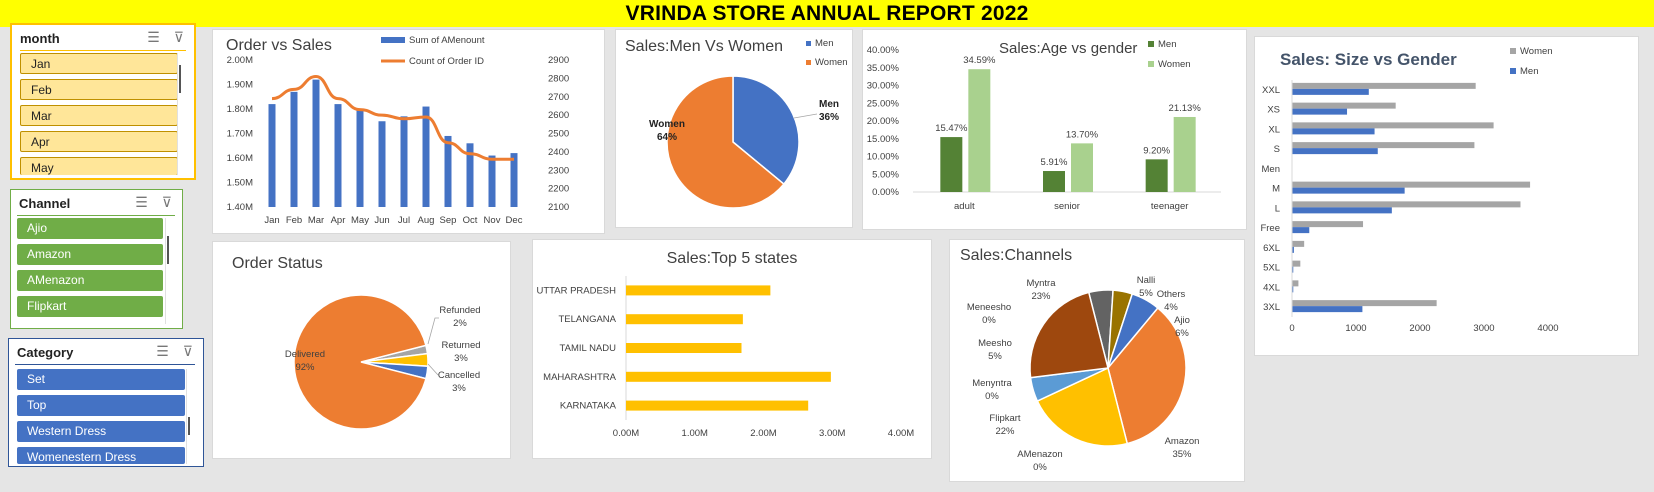 The height and width of the screenshot is (492, 1654). What do you see at coordinates (829, 104) in the screenshot?
I see `slice-label-men: Men` at bounding box center [829, 104].